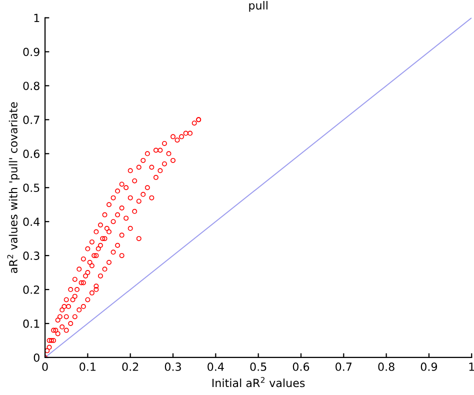 This screenshot has width=474, height=395. Describe the element at coordinates (429, 366) in the screenshot. I see `x-tick-label: 0.9` at that location.